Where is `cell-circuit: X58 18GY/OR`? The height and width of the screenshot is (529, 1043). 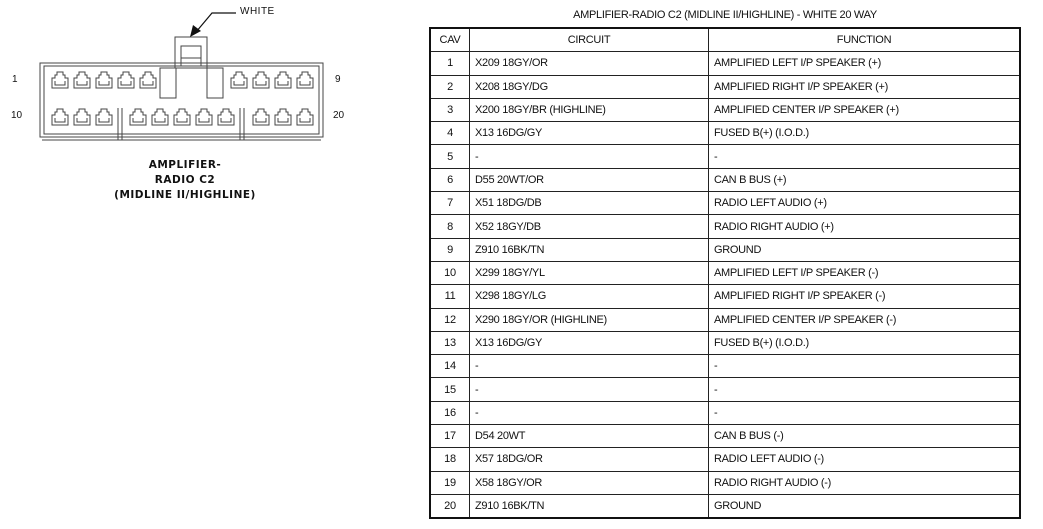
cell-circuit: X58 18GY/OR is located at coordinates (589, 482).